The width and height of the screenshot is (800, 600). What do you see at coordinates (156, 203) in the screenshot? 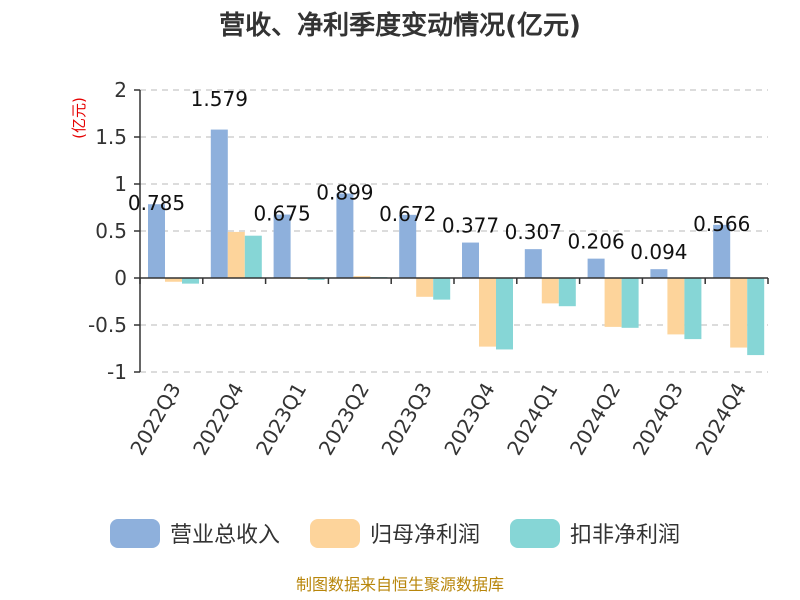
I see `data-label: 0.785` at bounding box center [156, 203].